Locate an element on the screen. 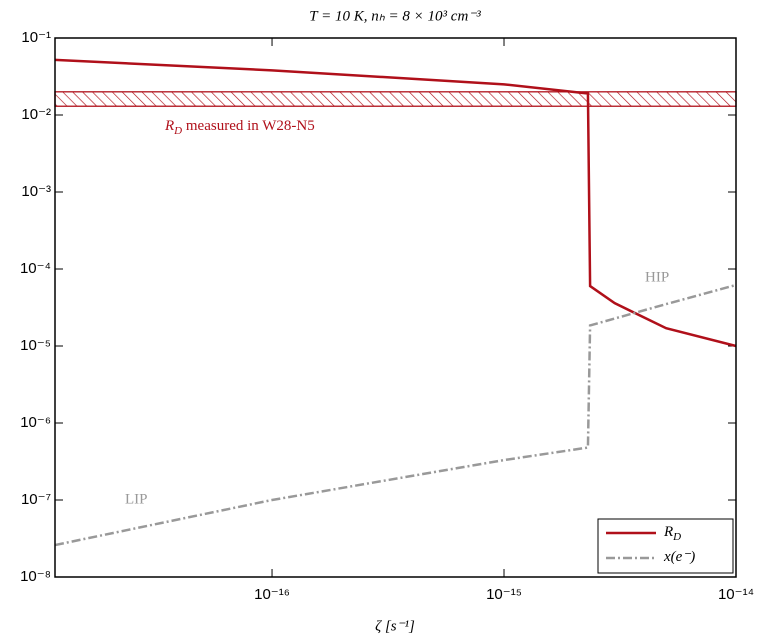  measured-symbol: R is located at coordinates (169, 126).